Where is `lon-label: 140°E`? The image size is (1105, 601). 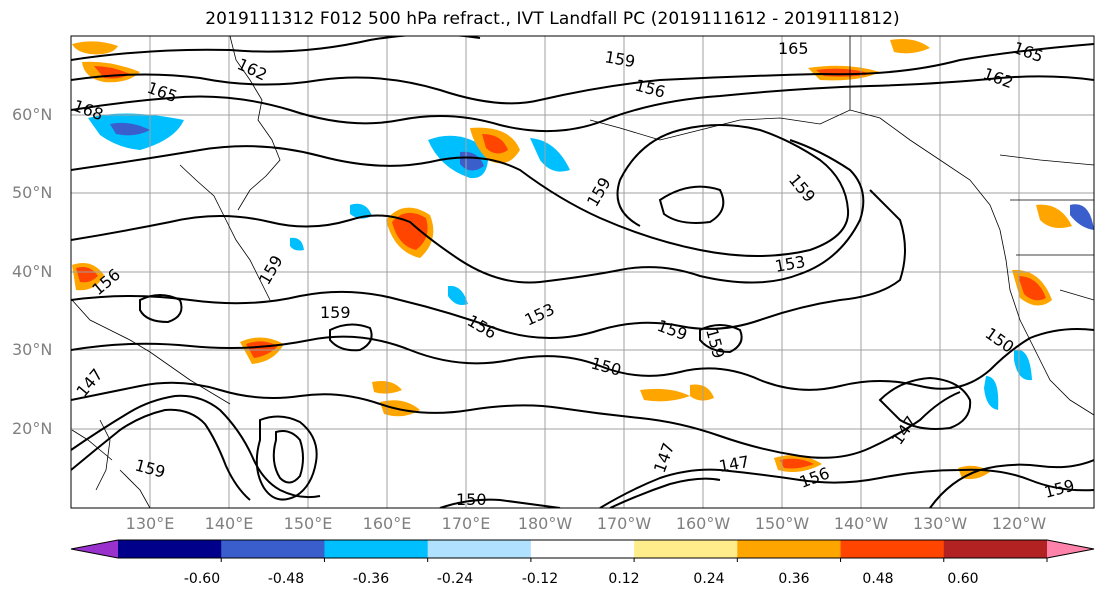
lon-label: 140°E is located at coordinates (229, 523).